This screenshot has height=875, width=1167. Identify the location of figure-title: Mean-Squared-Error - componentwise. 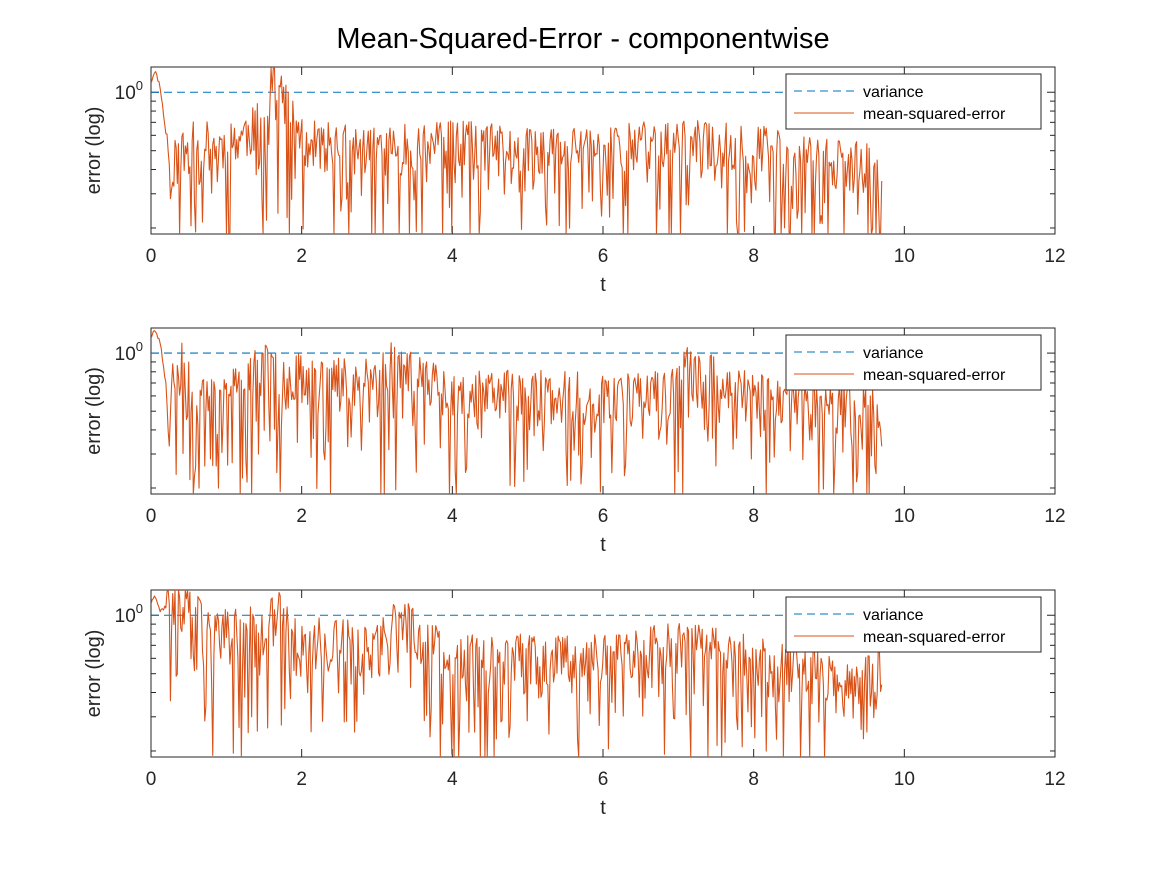
(582, 39).